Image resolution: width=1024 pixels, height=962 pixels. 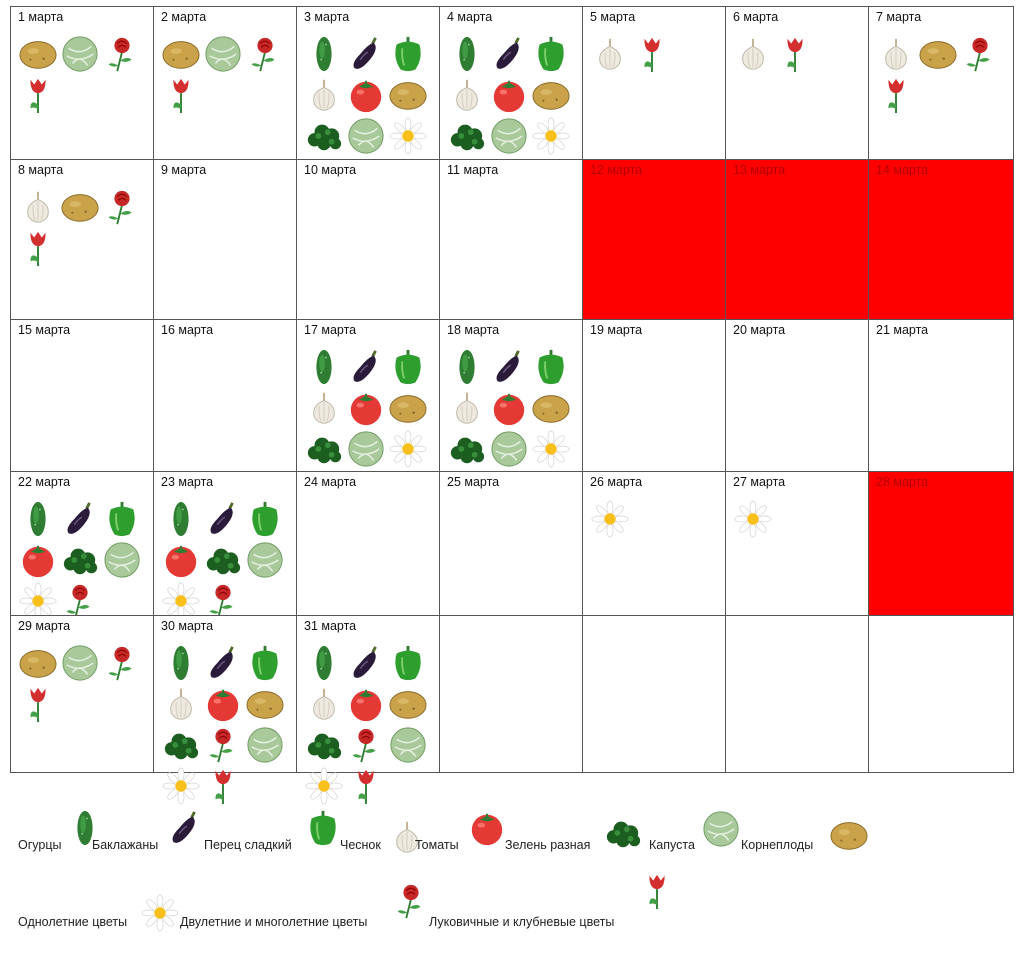 I want to click on calendar-day: 6 марта, so click(x=797, y=83).